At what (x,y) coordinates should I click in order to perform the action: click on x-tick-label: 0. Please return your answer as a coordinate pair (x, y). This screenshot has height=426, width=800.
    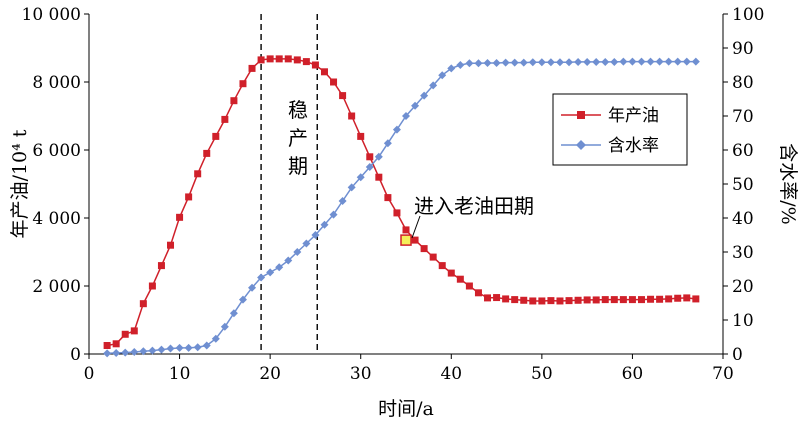
    Looking at the image, I should click on (89, 374).